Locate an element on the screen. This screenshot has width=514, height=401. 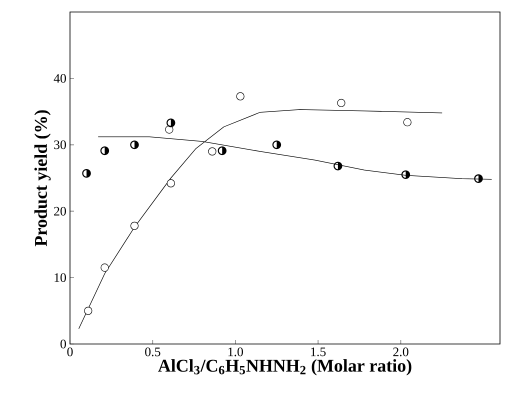
x-tick-label: 0.5 is located at coordinates (152, 352).